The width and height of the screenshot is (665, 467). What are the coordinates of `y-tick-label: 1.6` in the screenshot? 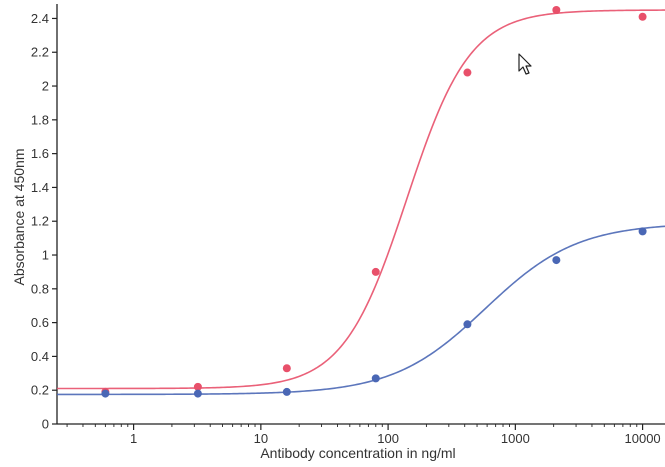 It's located at (40, 153).